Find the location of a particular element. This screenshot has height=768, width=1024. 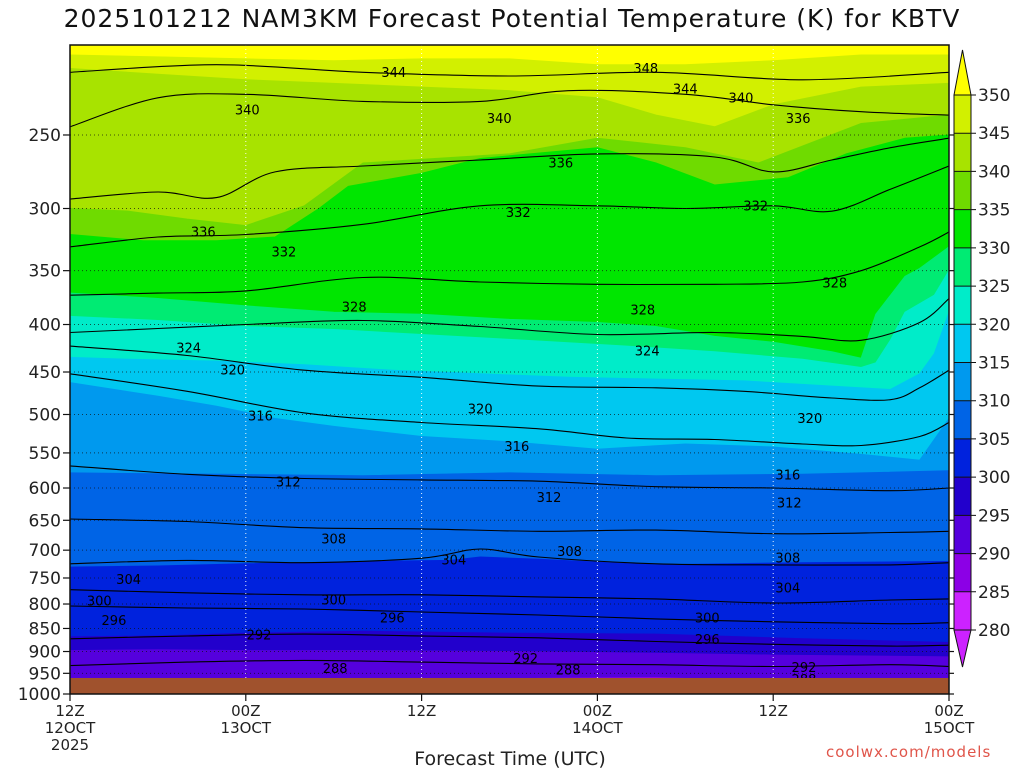

colorbar-label: 335 is located at coordinates (994, 211).